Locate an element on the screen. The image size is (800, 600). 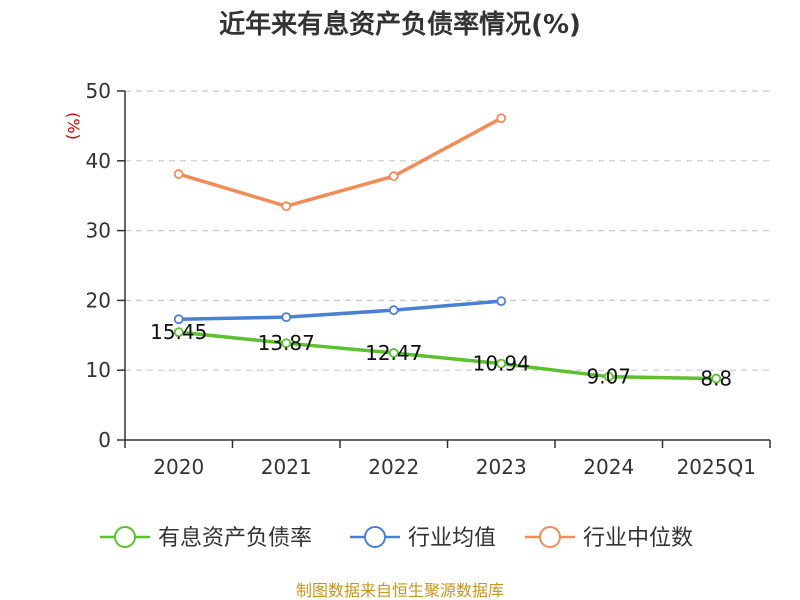
legend-label: 有息资产负债率 is located at coordinates (235, 538).